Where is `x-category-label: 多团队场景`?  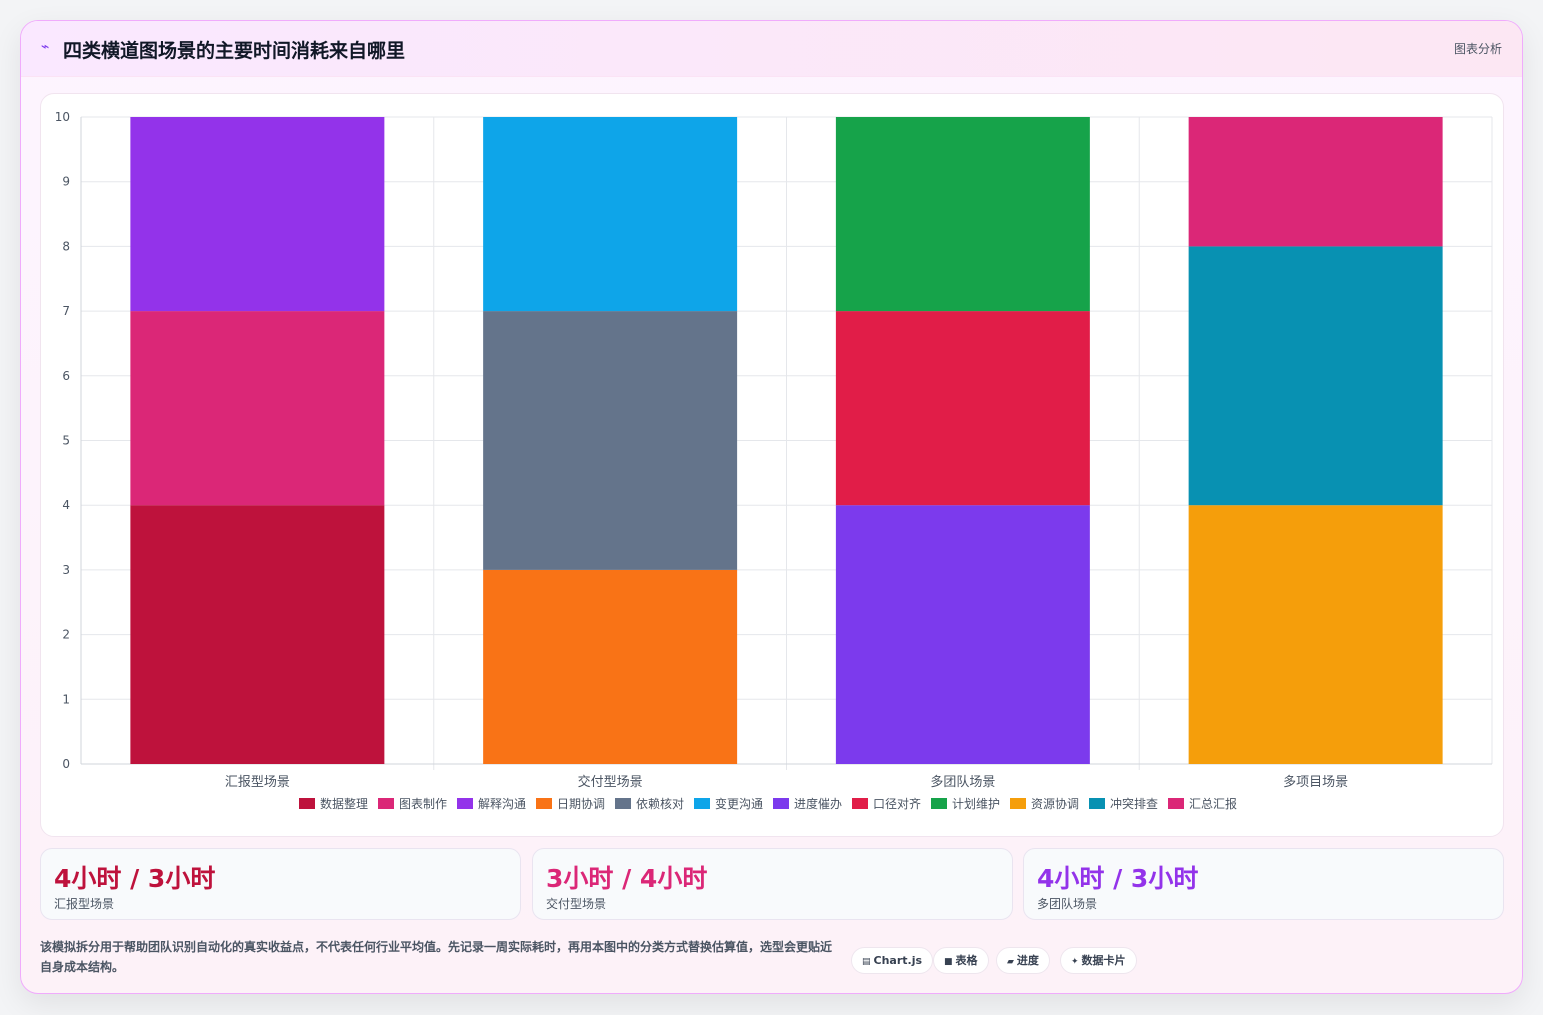 x-category-label: 多团队场景 is located at coordinates (962, 782).